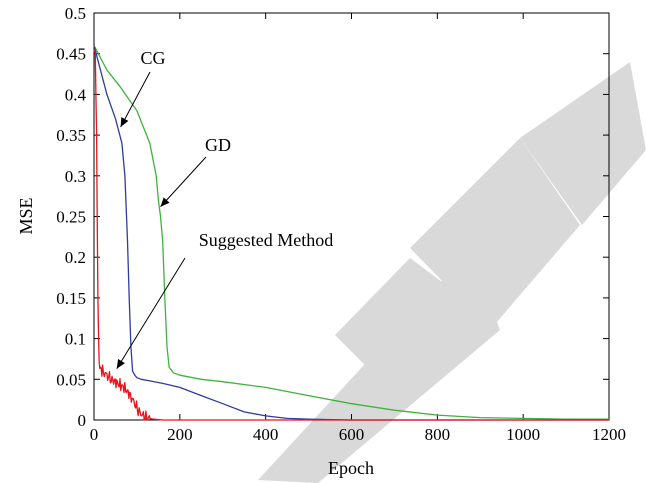  Describe the element at coordinates (438, 434) in the screenshot. I see `x-tick-label: 800` at that location.